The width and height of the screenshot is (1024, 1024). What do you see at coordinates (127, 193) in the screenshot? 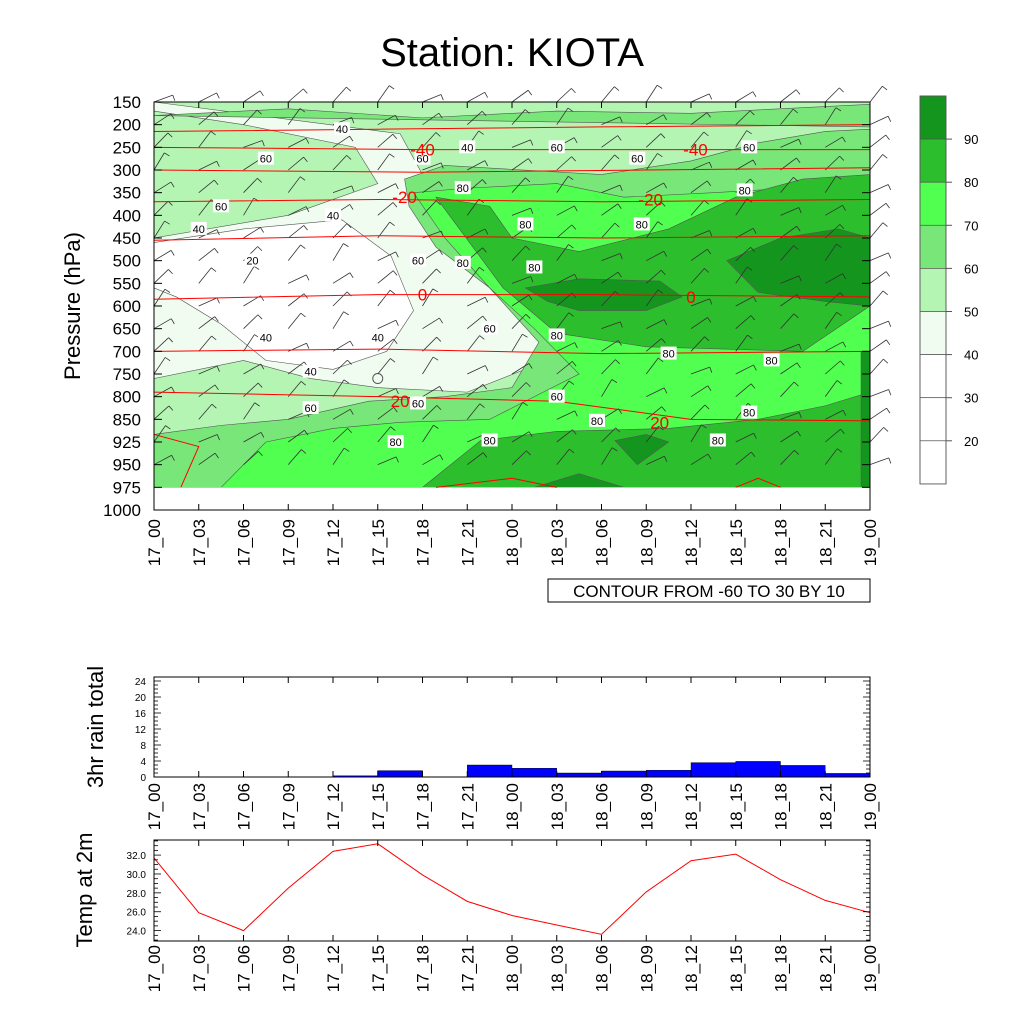
I see `pressure-tick-label: 350` at bounding box center [127, 193].